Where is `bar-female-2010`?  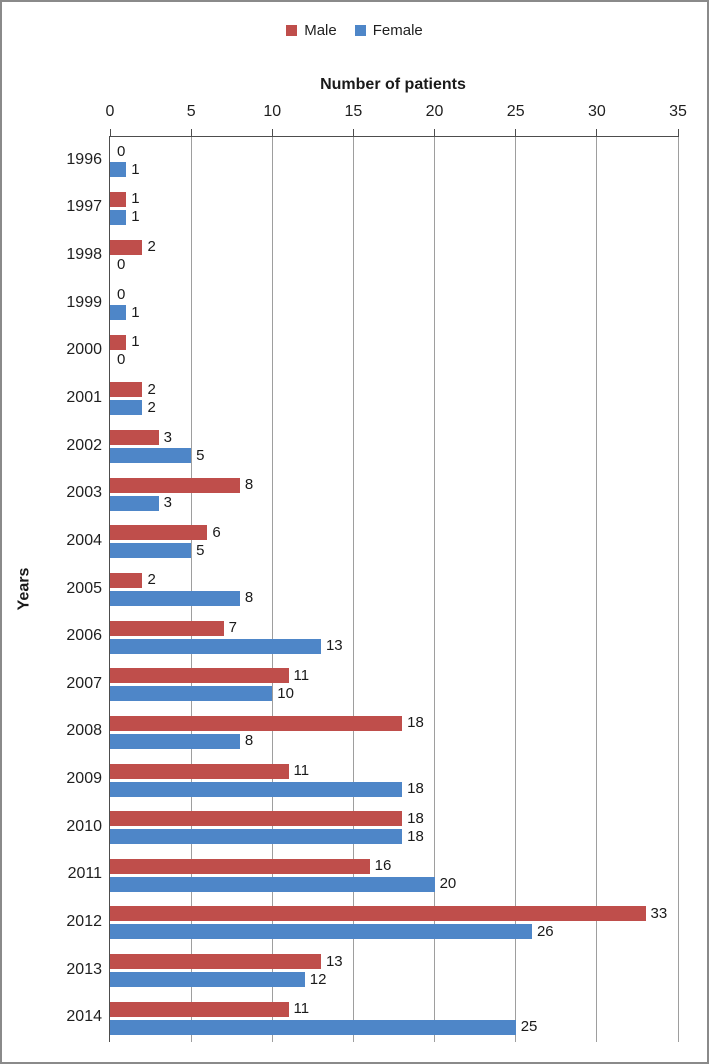 bar-female-2010 is located at coordinates (256, 837).